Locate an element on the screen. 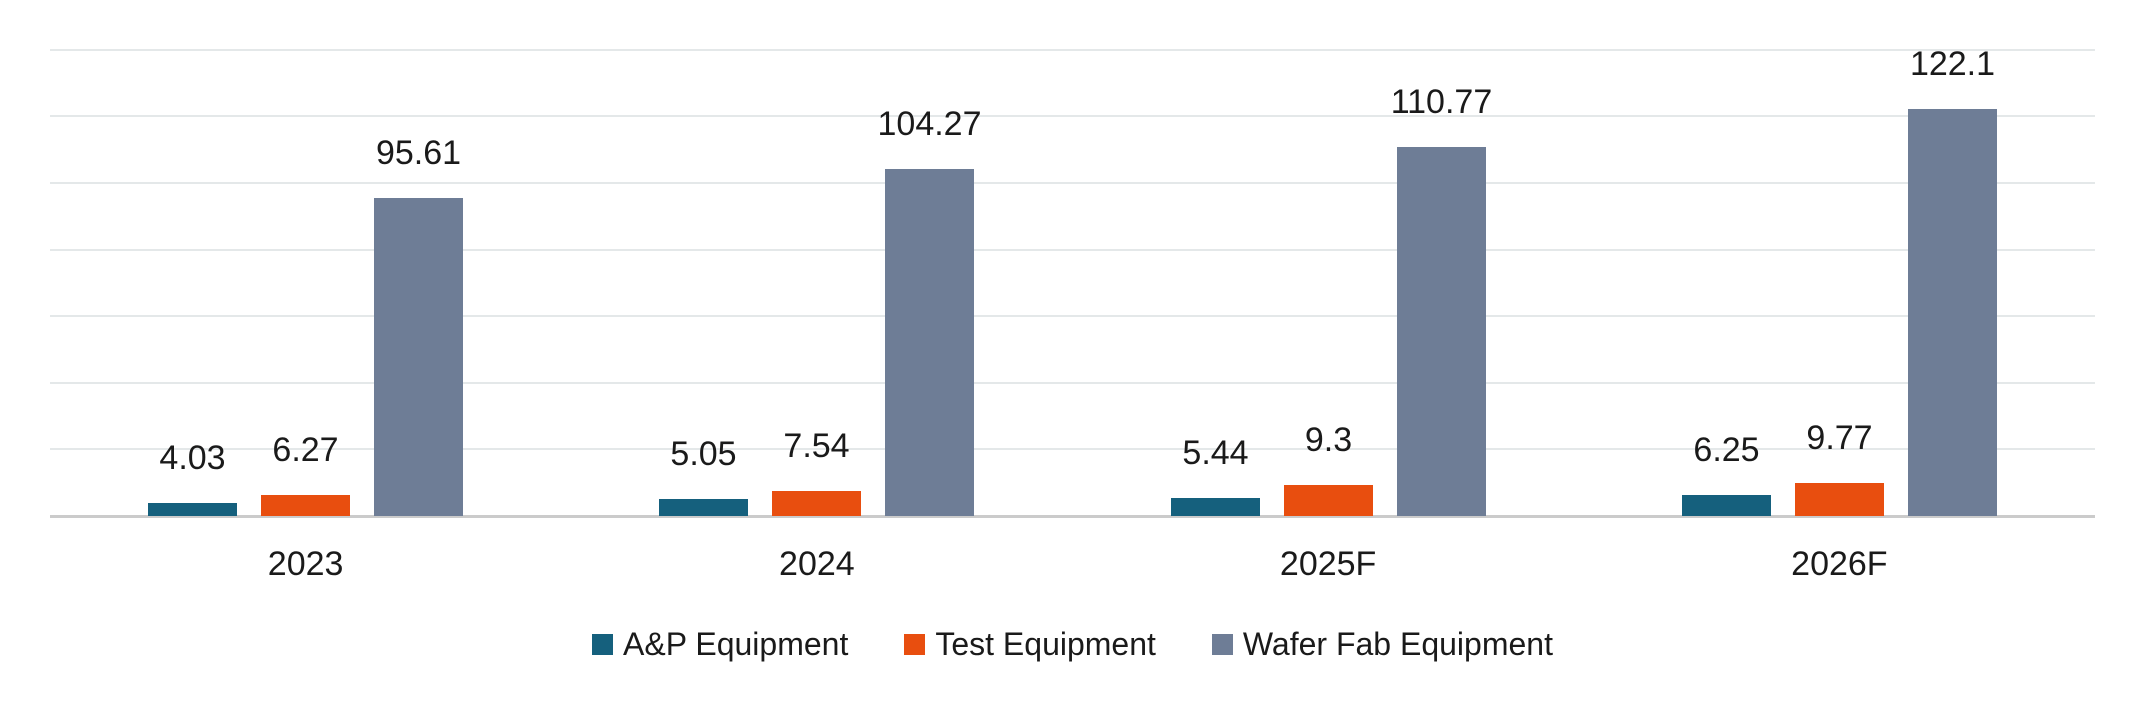 The width and height of the screenshot is (2145, 711). legend-item-2: Wafer Fab Equipment is located at coordinates (1382, 644).